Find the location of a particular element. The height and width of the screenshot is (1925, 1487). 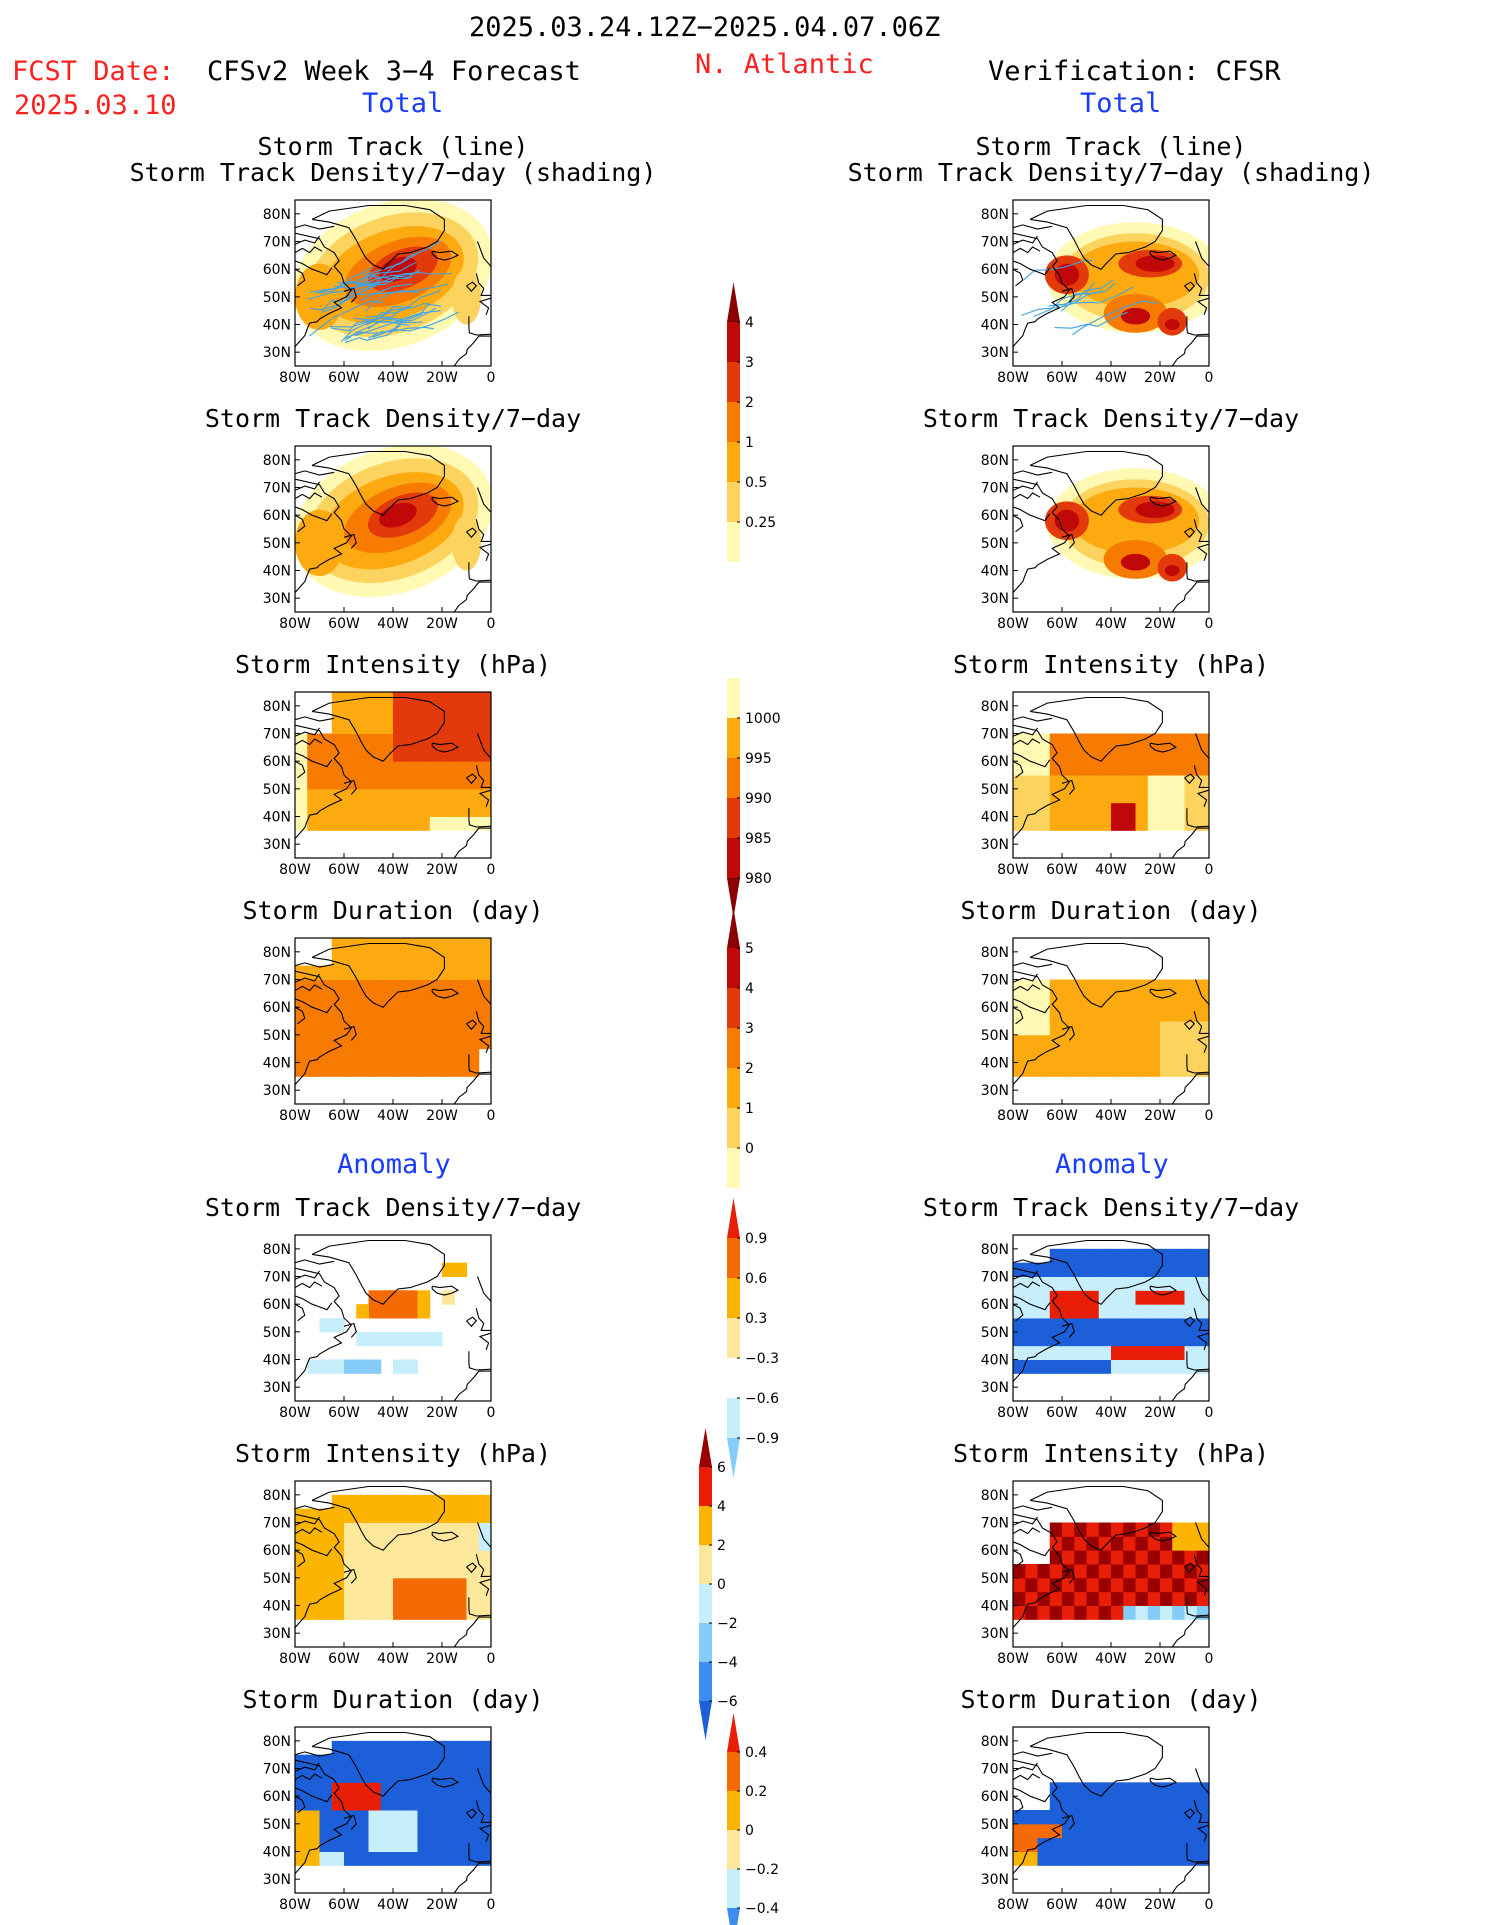

map-duration-anomaly-verification: 80W 60W 40W 20W 0 80N 70N 60N 50N 40N 30N is located at coordinates (1097, 1819).